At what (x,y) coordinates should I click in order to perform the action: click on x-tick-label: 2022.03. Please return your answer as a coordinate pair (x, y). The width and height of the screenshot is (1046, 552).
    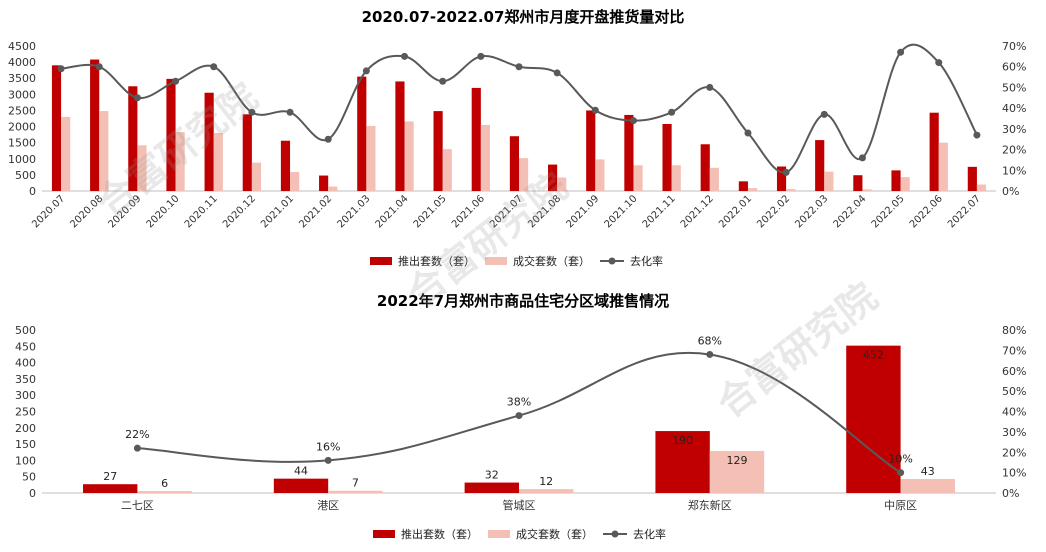
    Looking at the image, I should click on (811, 211).